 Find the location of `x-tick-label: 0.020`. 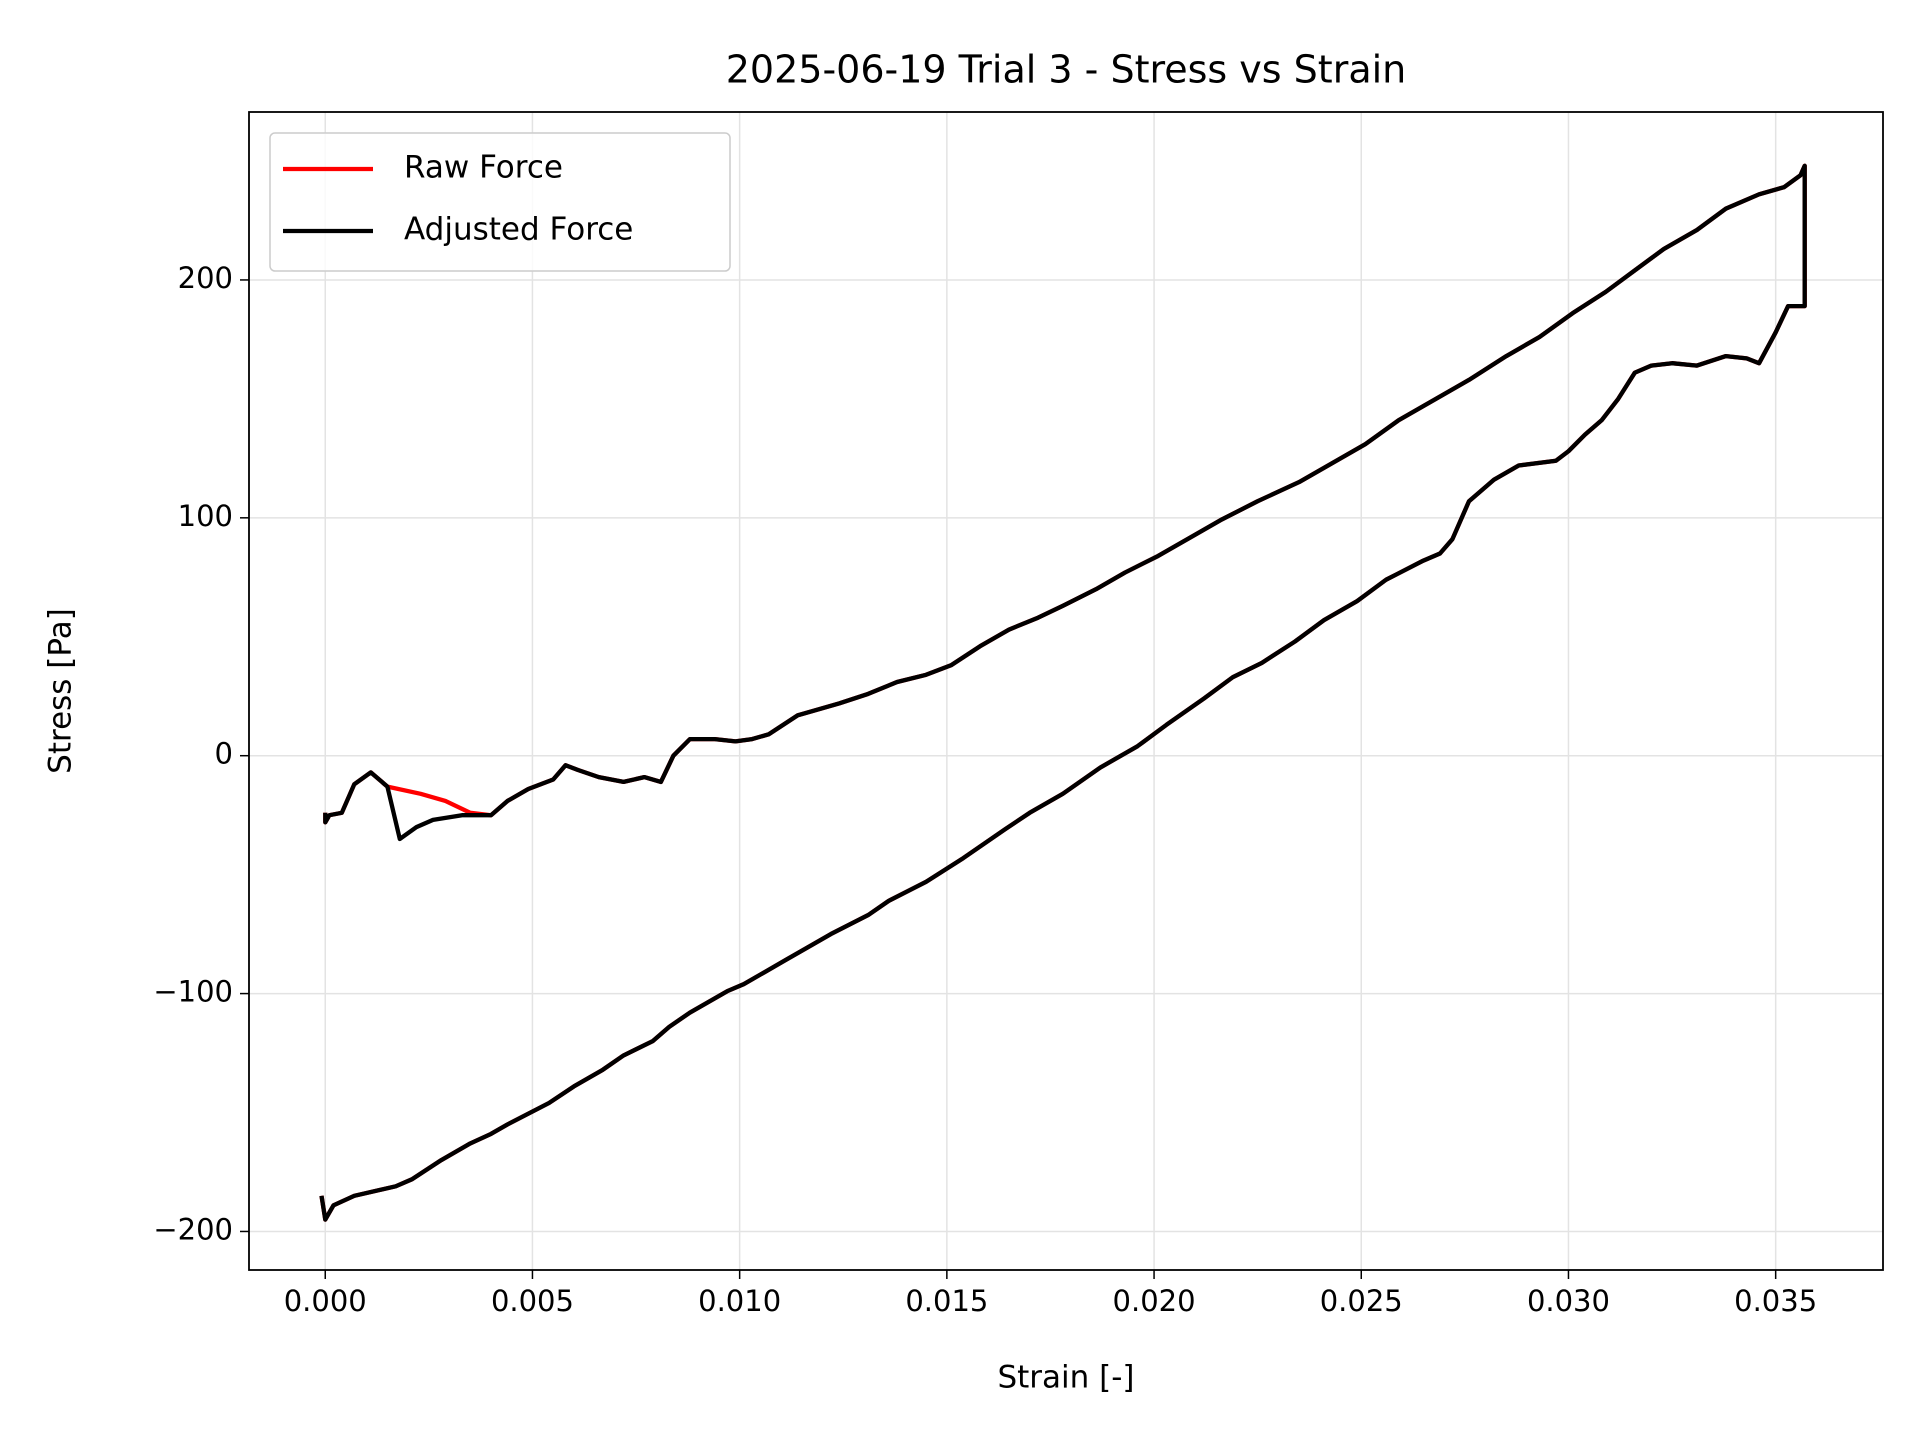

x-tick-label: 0.020 is located at coordinates (1154, 1301).